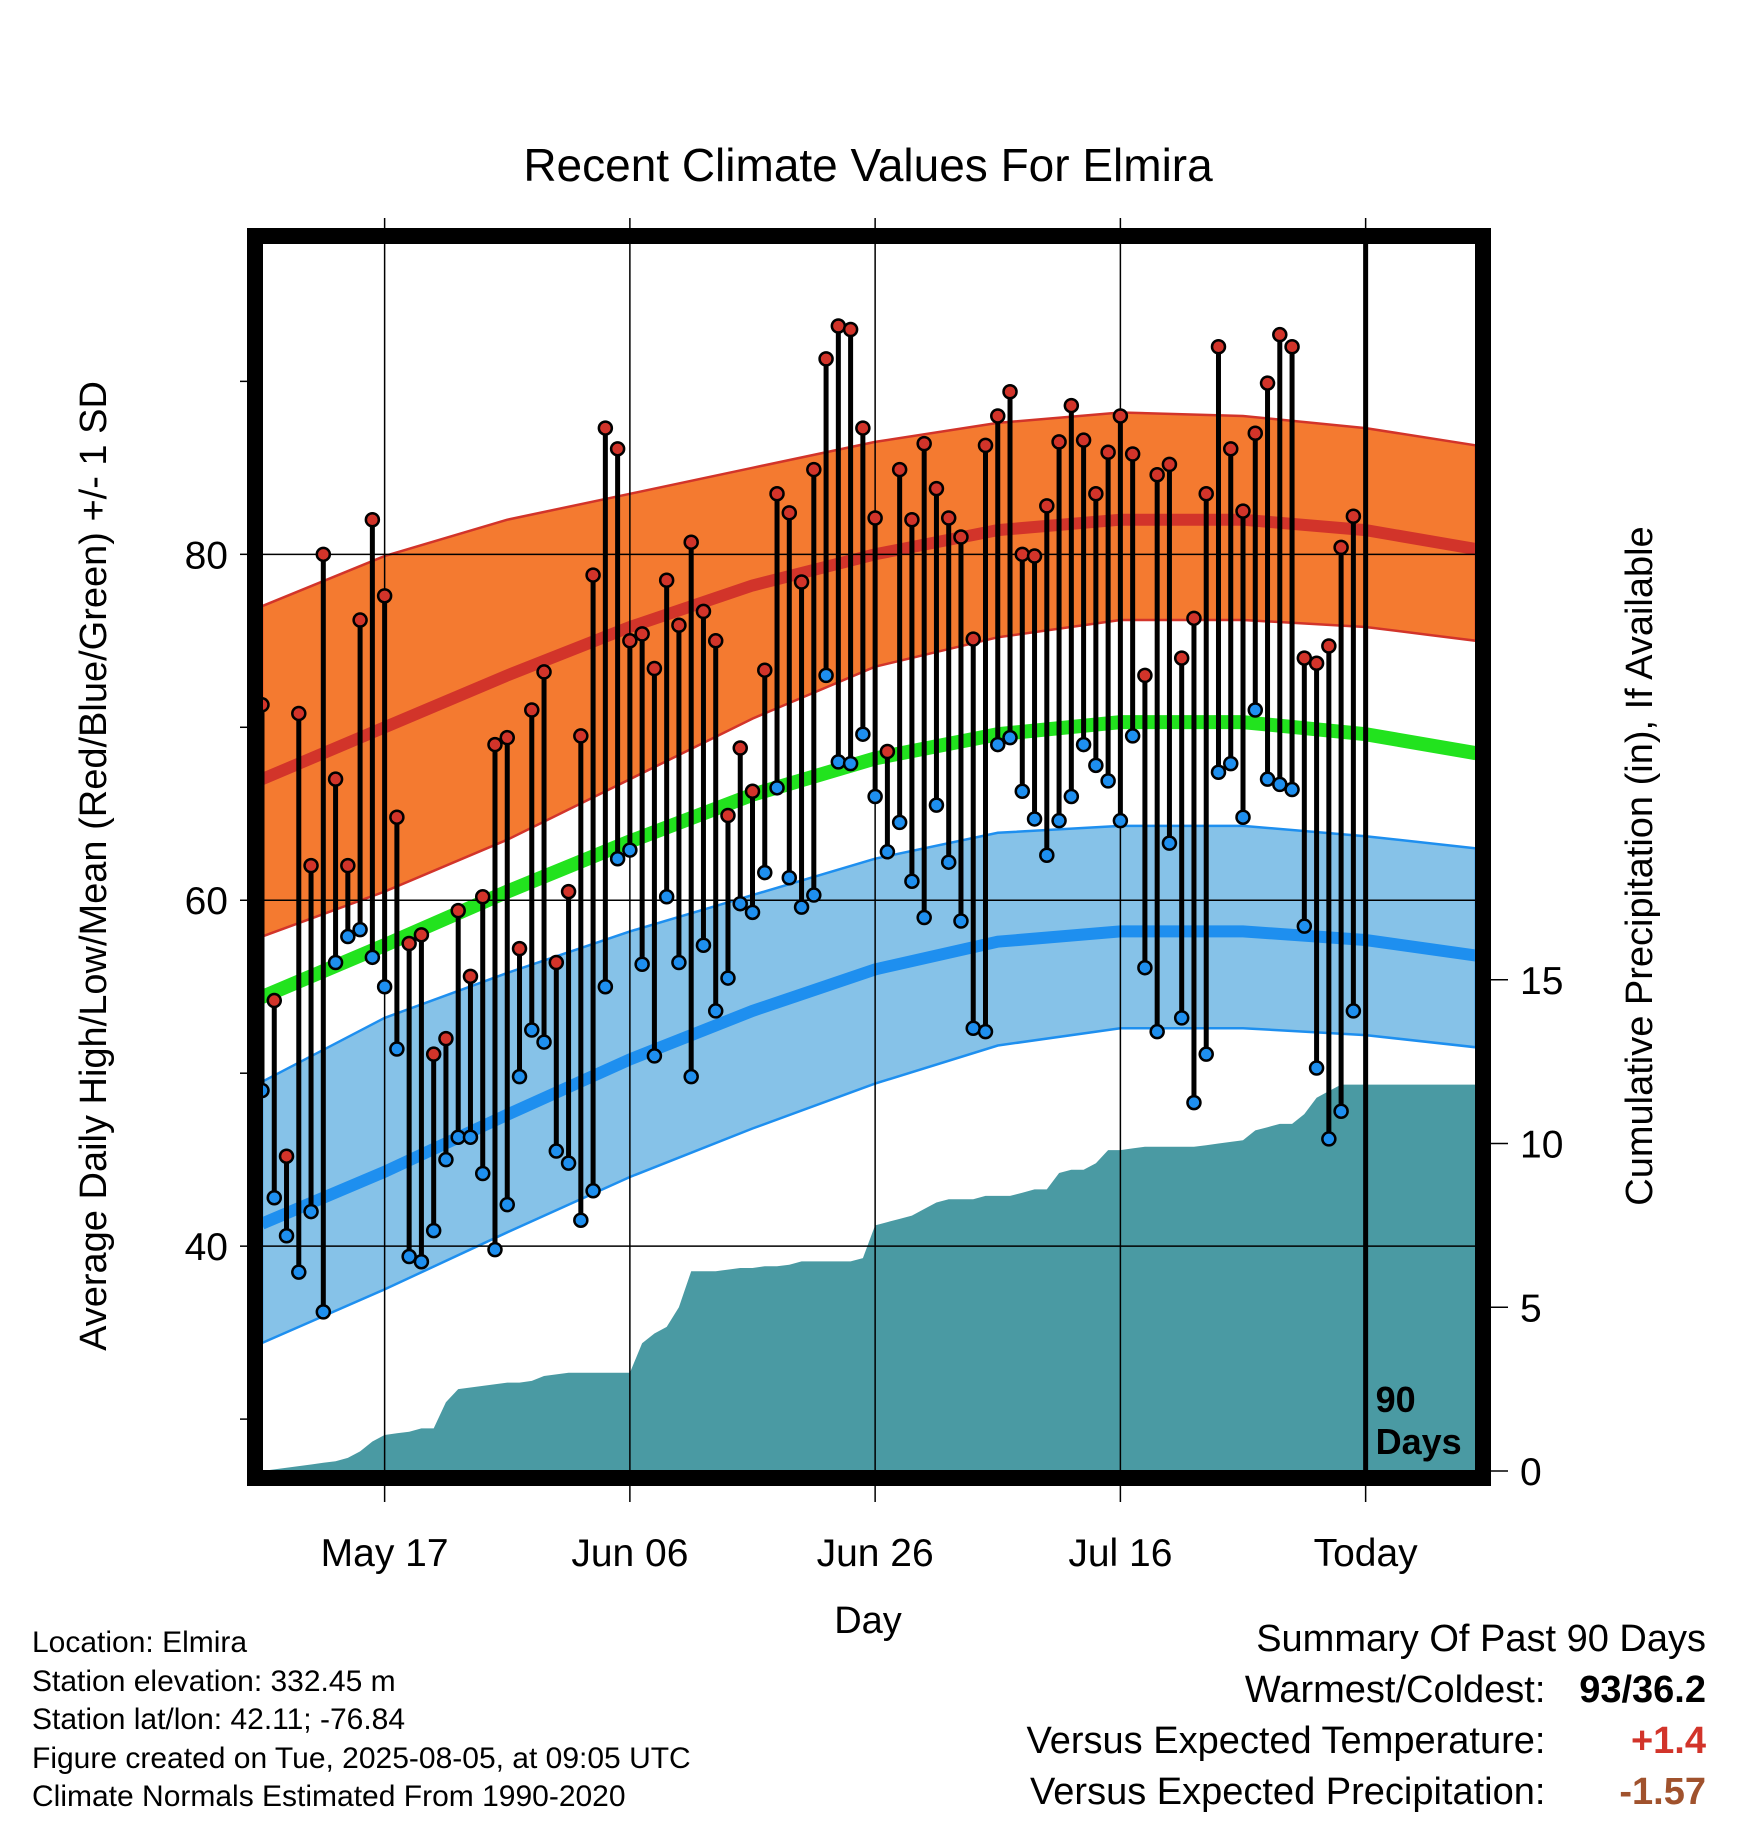 This screenshot has width=1748, height=1828. Describe the element at coordinates (1288, 1792) in the screenshot. I see `precip-label: Versus Expected Precipitation:` at that location.